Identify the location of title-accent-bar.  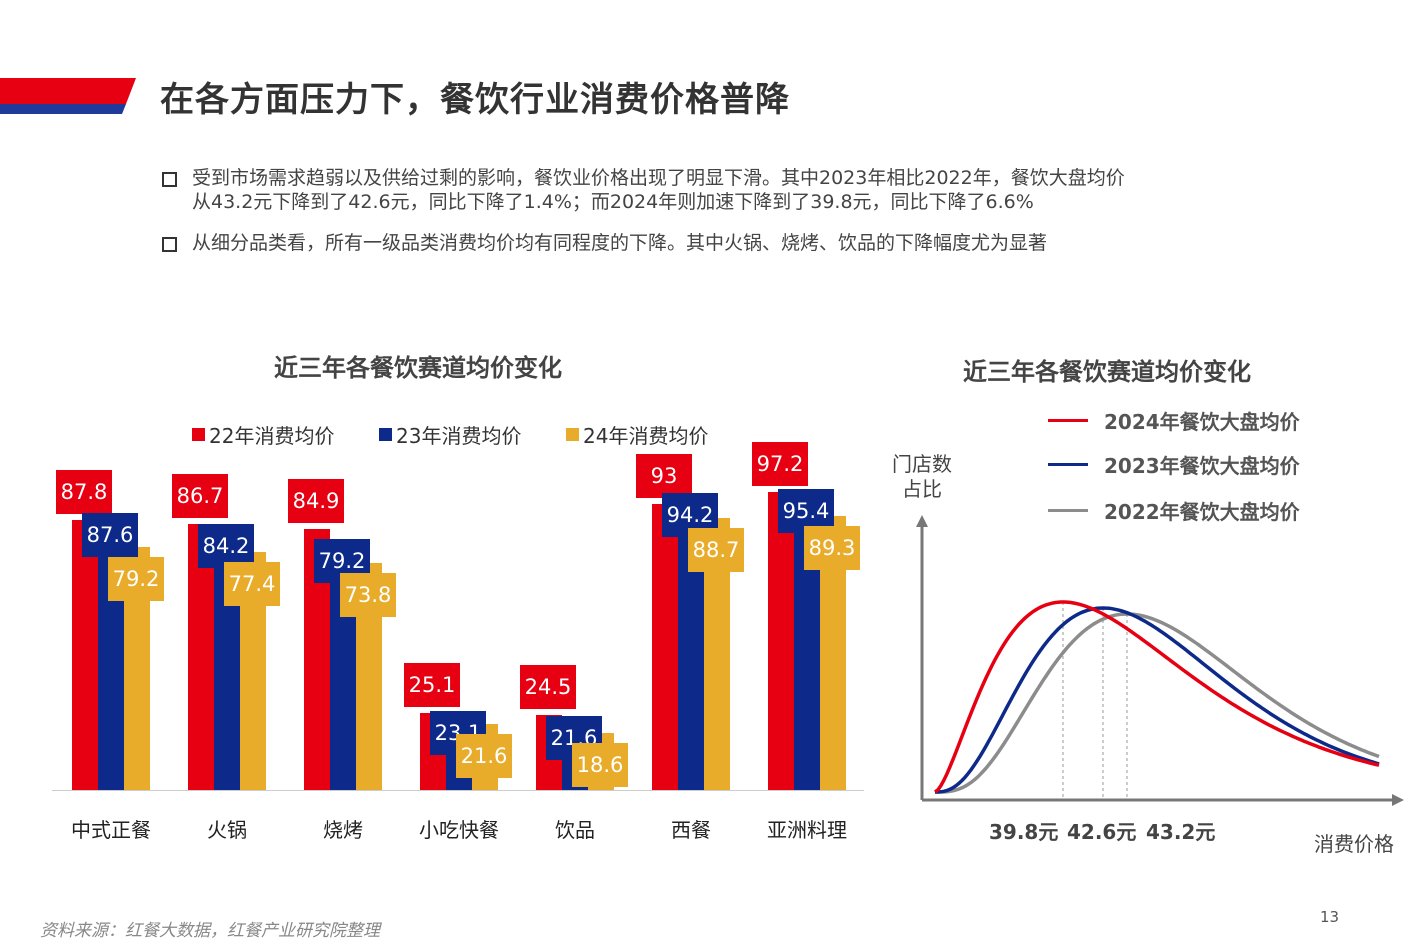
(68, 96).